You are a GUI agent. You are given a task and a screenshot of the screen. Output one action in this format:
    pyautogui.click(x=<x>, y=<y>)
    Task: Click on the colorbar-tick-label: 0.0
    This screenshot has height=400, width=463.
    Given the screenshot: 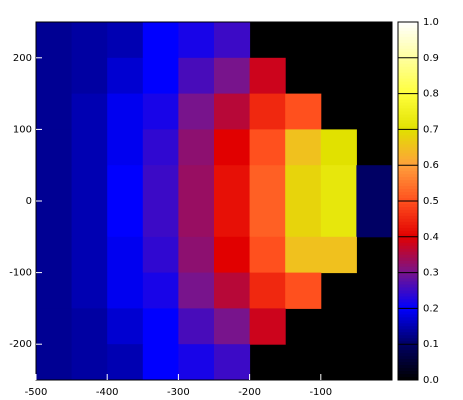 What is the action you would take?
    pyautogui.click(x=431, y=380)
    